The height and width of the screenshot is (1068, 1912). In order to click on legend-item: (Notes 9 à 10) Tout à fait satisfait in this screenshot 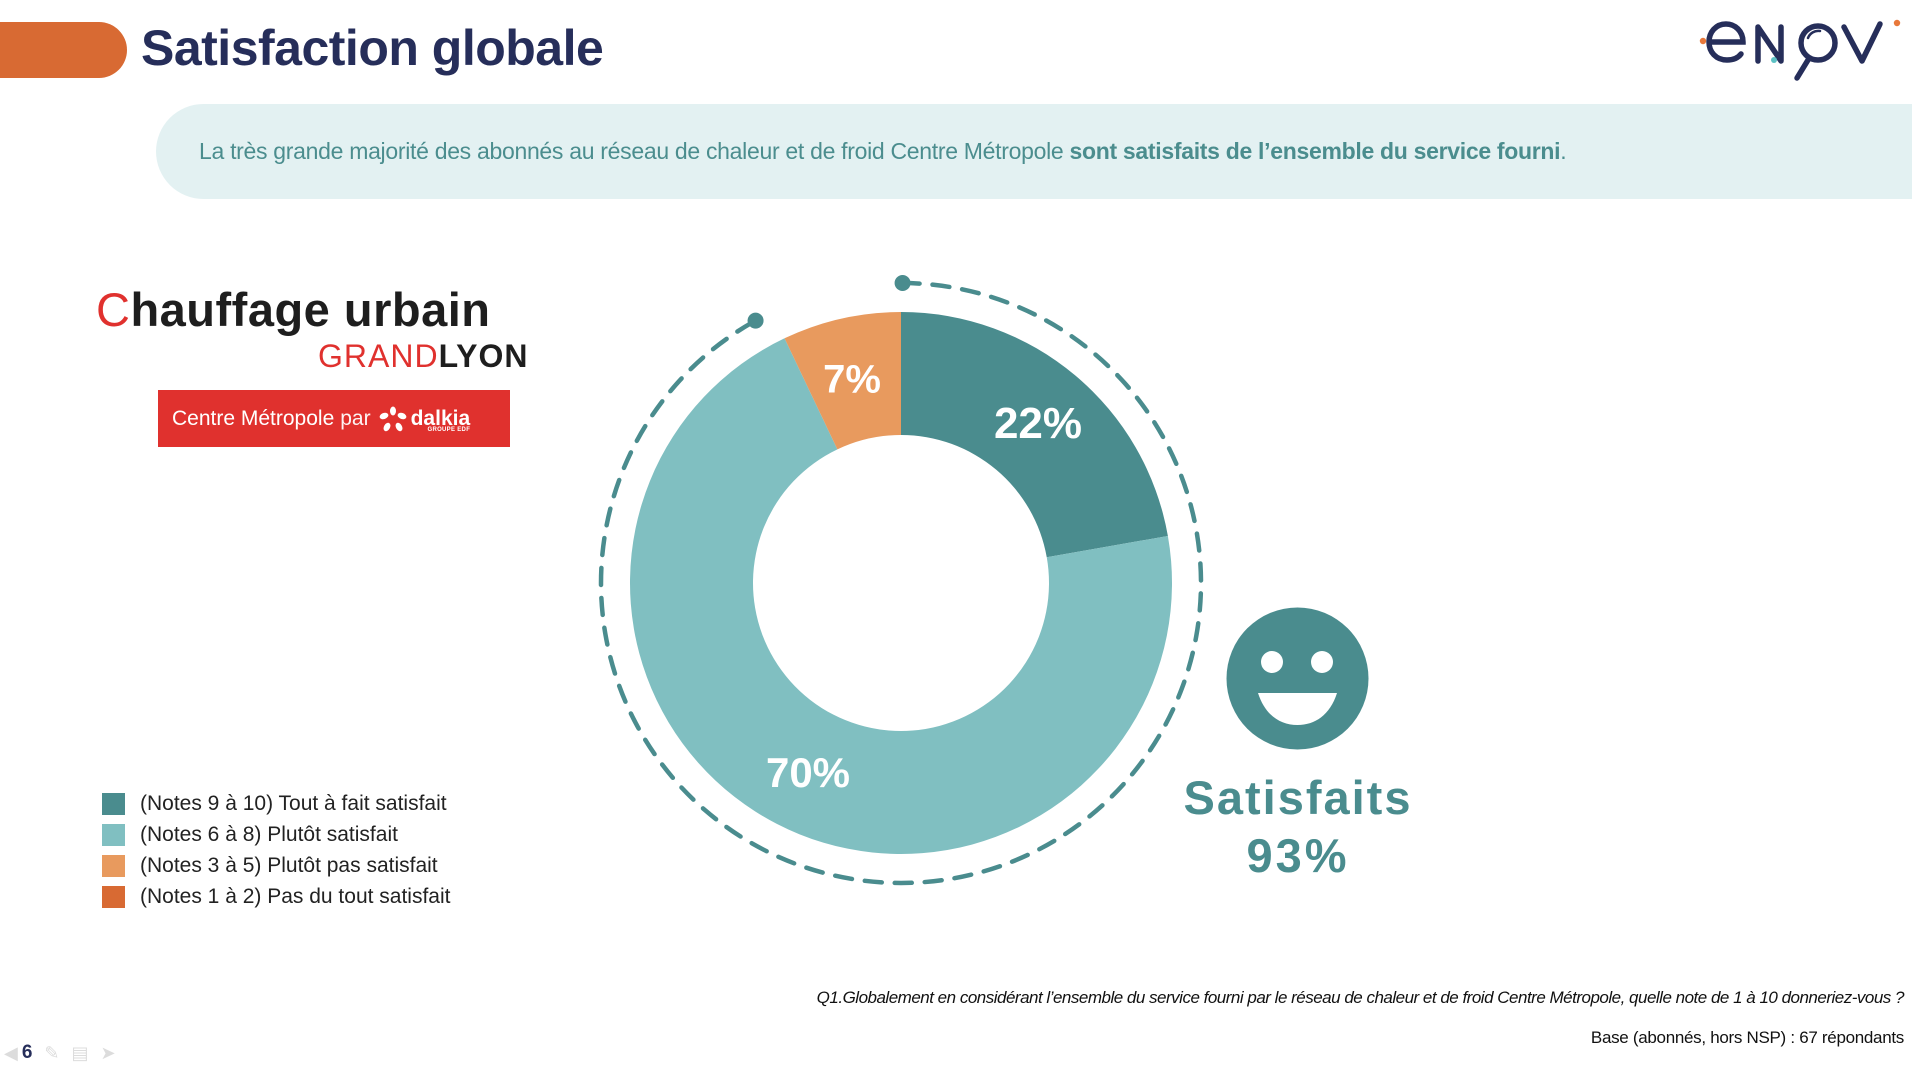, I will do `click(276, 803)`.